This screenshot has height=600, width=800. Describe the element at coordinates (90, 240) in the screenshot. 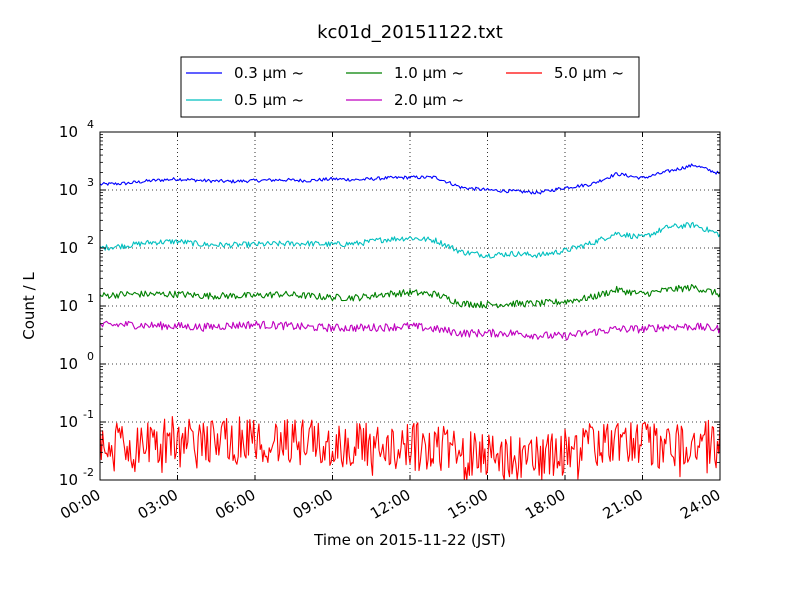

I see `y-tick-exponent: 2` at that location.